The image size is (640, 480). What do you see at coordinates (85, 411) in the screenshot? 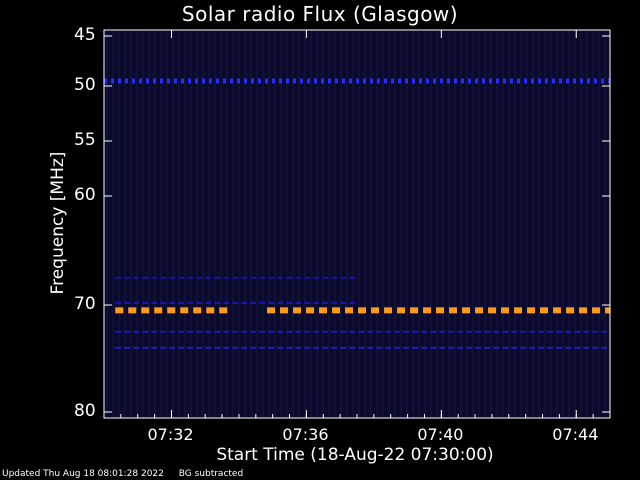
I see `y-tick-label: 80` at bounding box center [85, 411].